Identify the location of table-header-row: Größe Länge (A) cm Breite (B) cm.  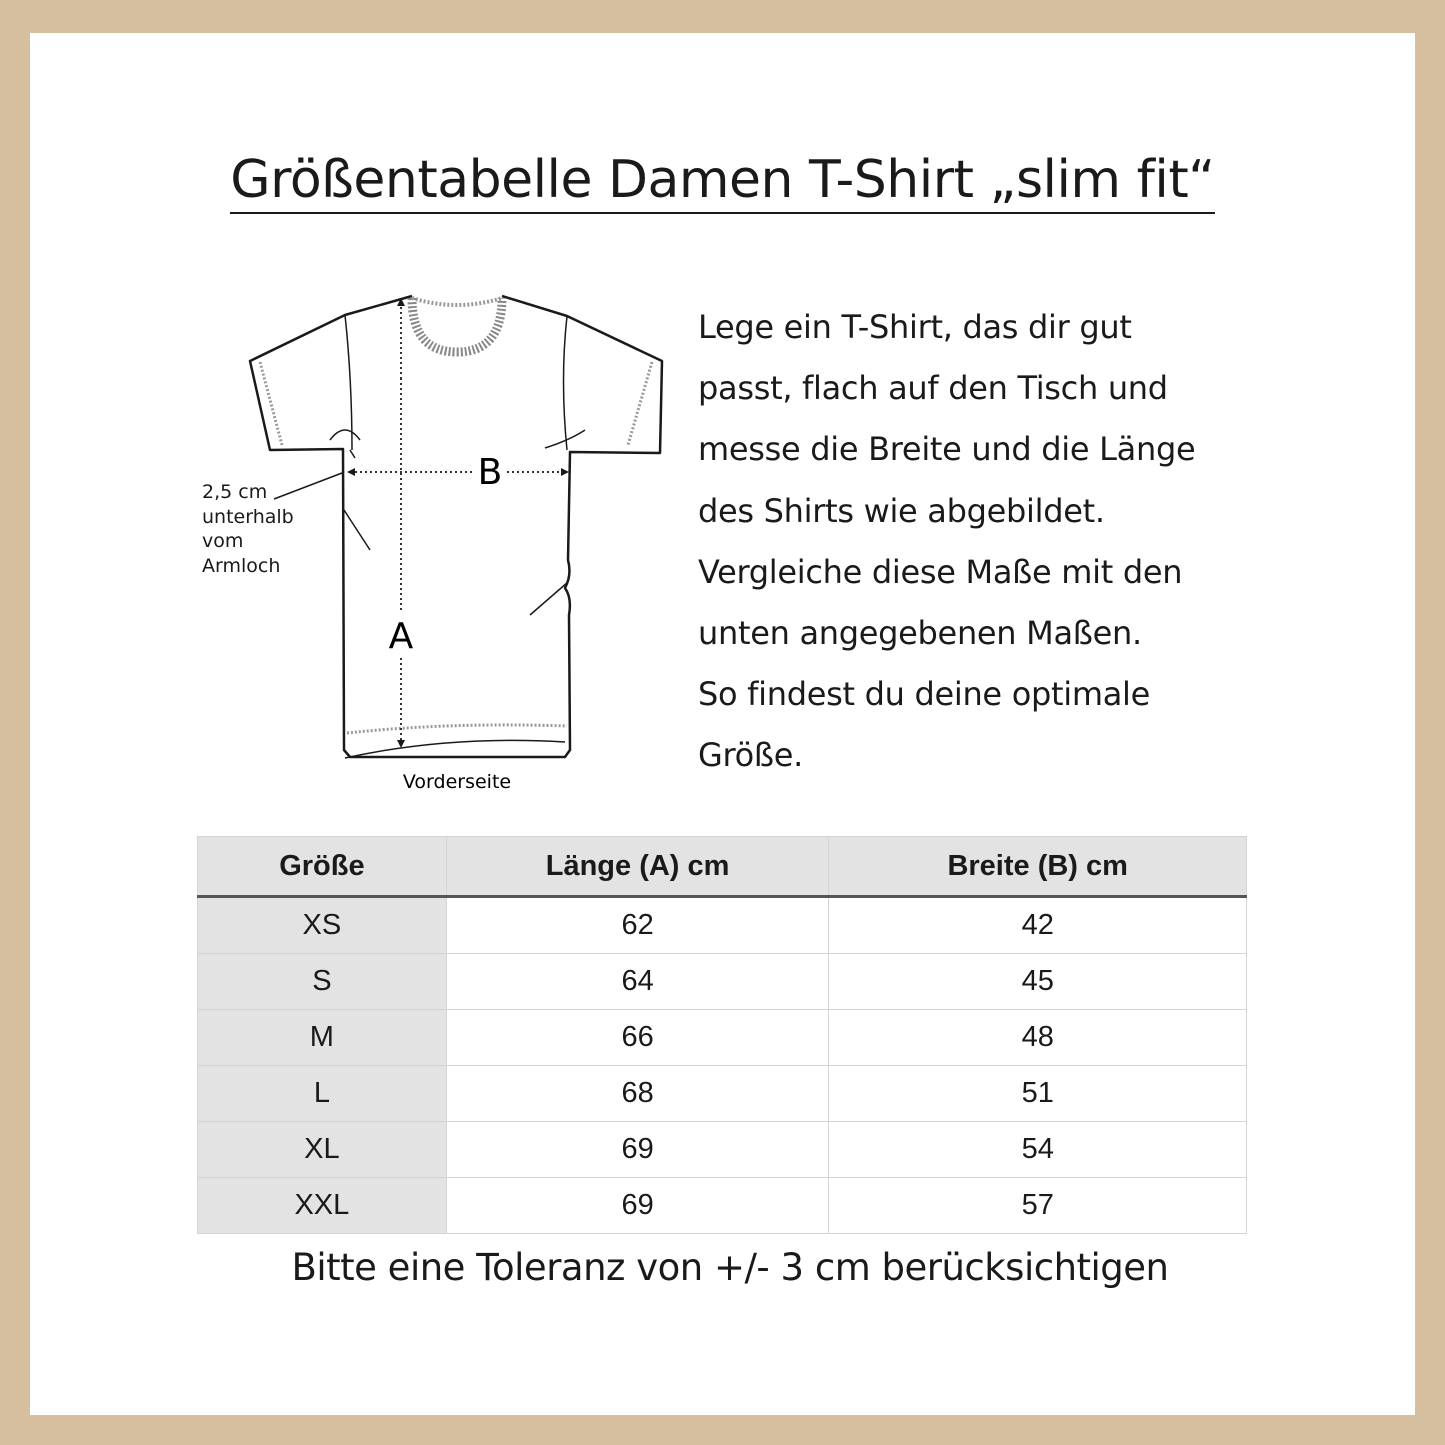
(722, 867).